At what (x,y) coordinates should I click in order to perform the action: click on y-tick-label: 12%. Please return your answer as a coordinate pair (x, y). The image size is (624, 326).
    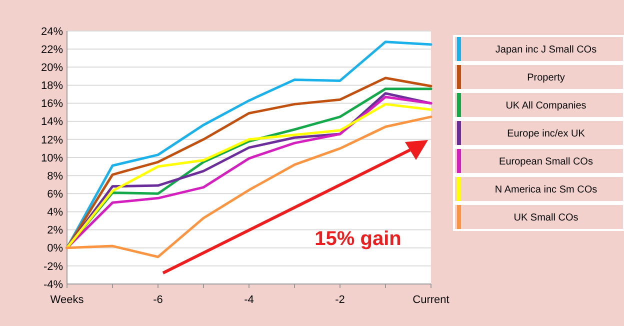
    Looking at the image, I should click on (52, 140).